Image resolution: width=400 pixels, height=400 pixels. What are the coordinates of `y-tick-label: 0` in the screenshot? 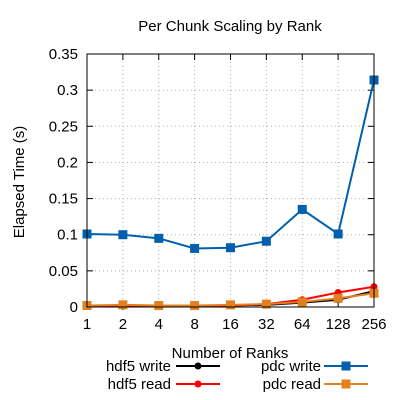 It's located at (74, 307).